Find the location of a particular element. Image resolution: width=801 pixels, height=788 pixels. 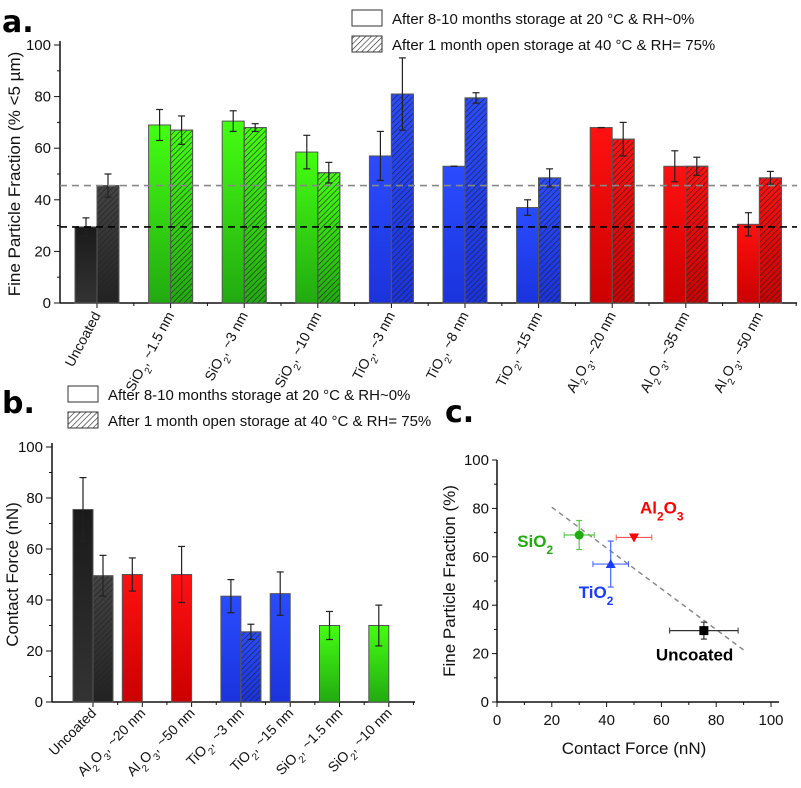

y-axis-label: Contact Force (nN) is located at coordinates (12, 574).